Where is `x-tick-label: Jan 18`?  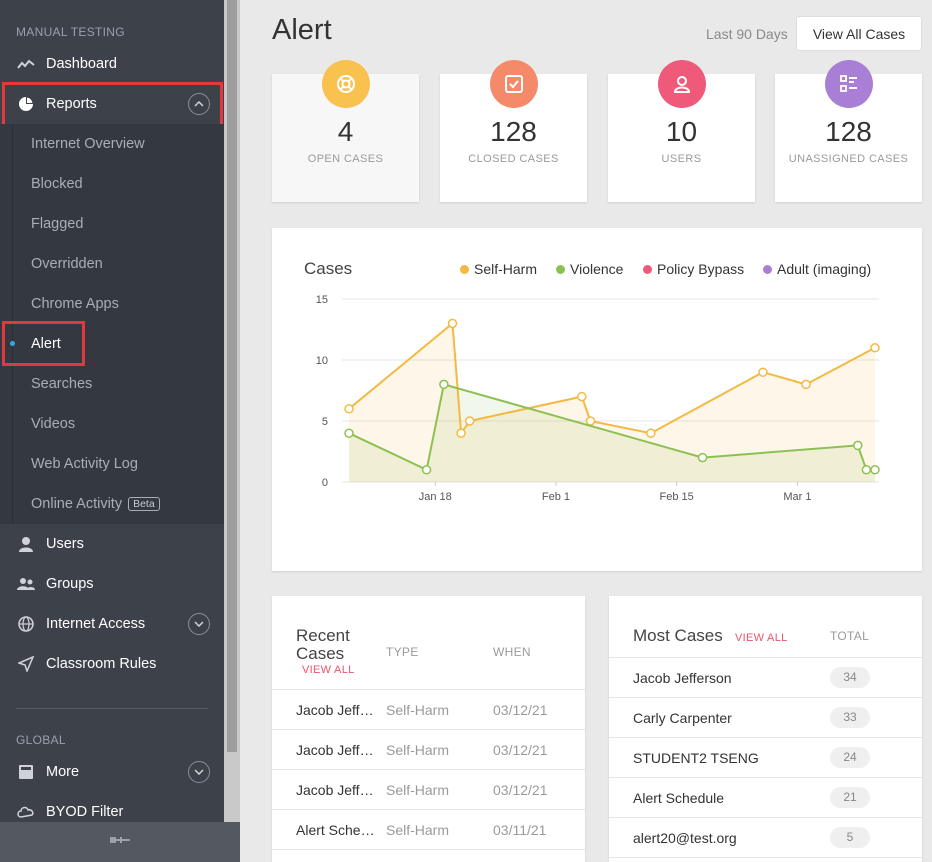
x-tick-label: Jan 18 is located at coordinates (435, 497).